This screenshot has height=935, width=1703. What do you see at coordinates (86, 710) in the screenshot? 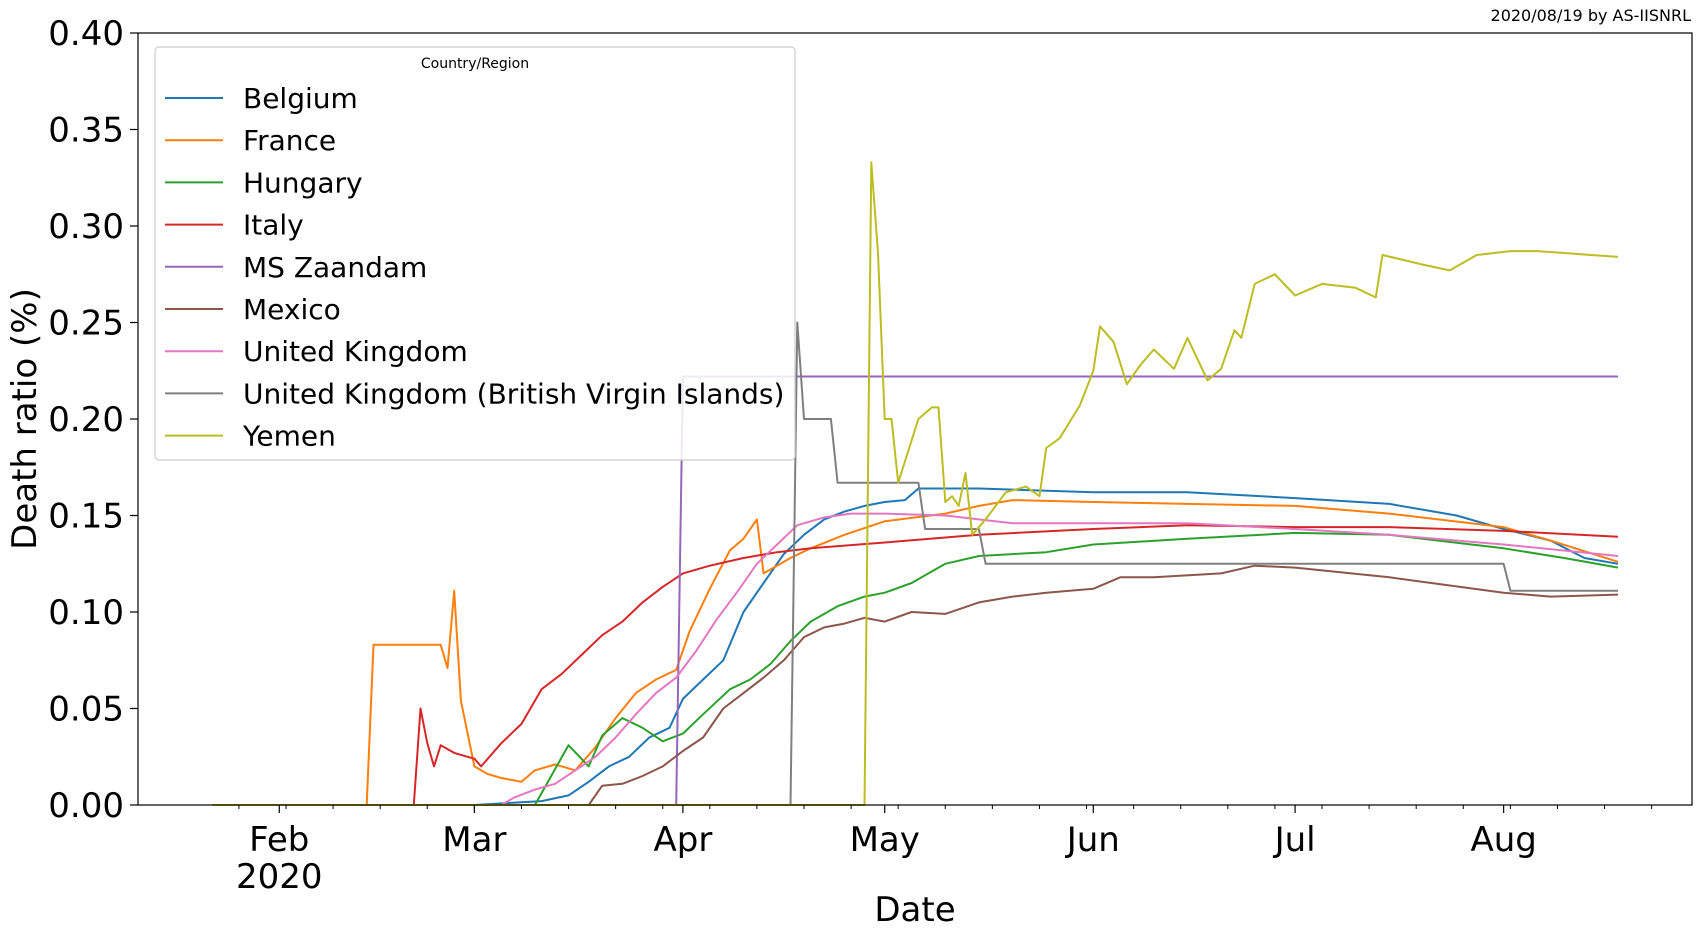
I see `y-tick-label: 0.05` at bounding box center [86, 710].